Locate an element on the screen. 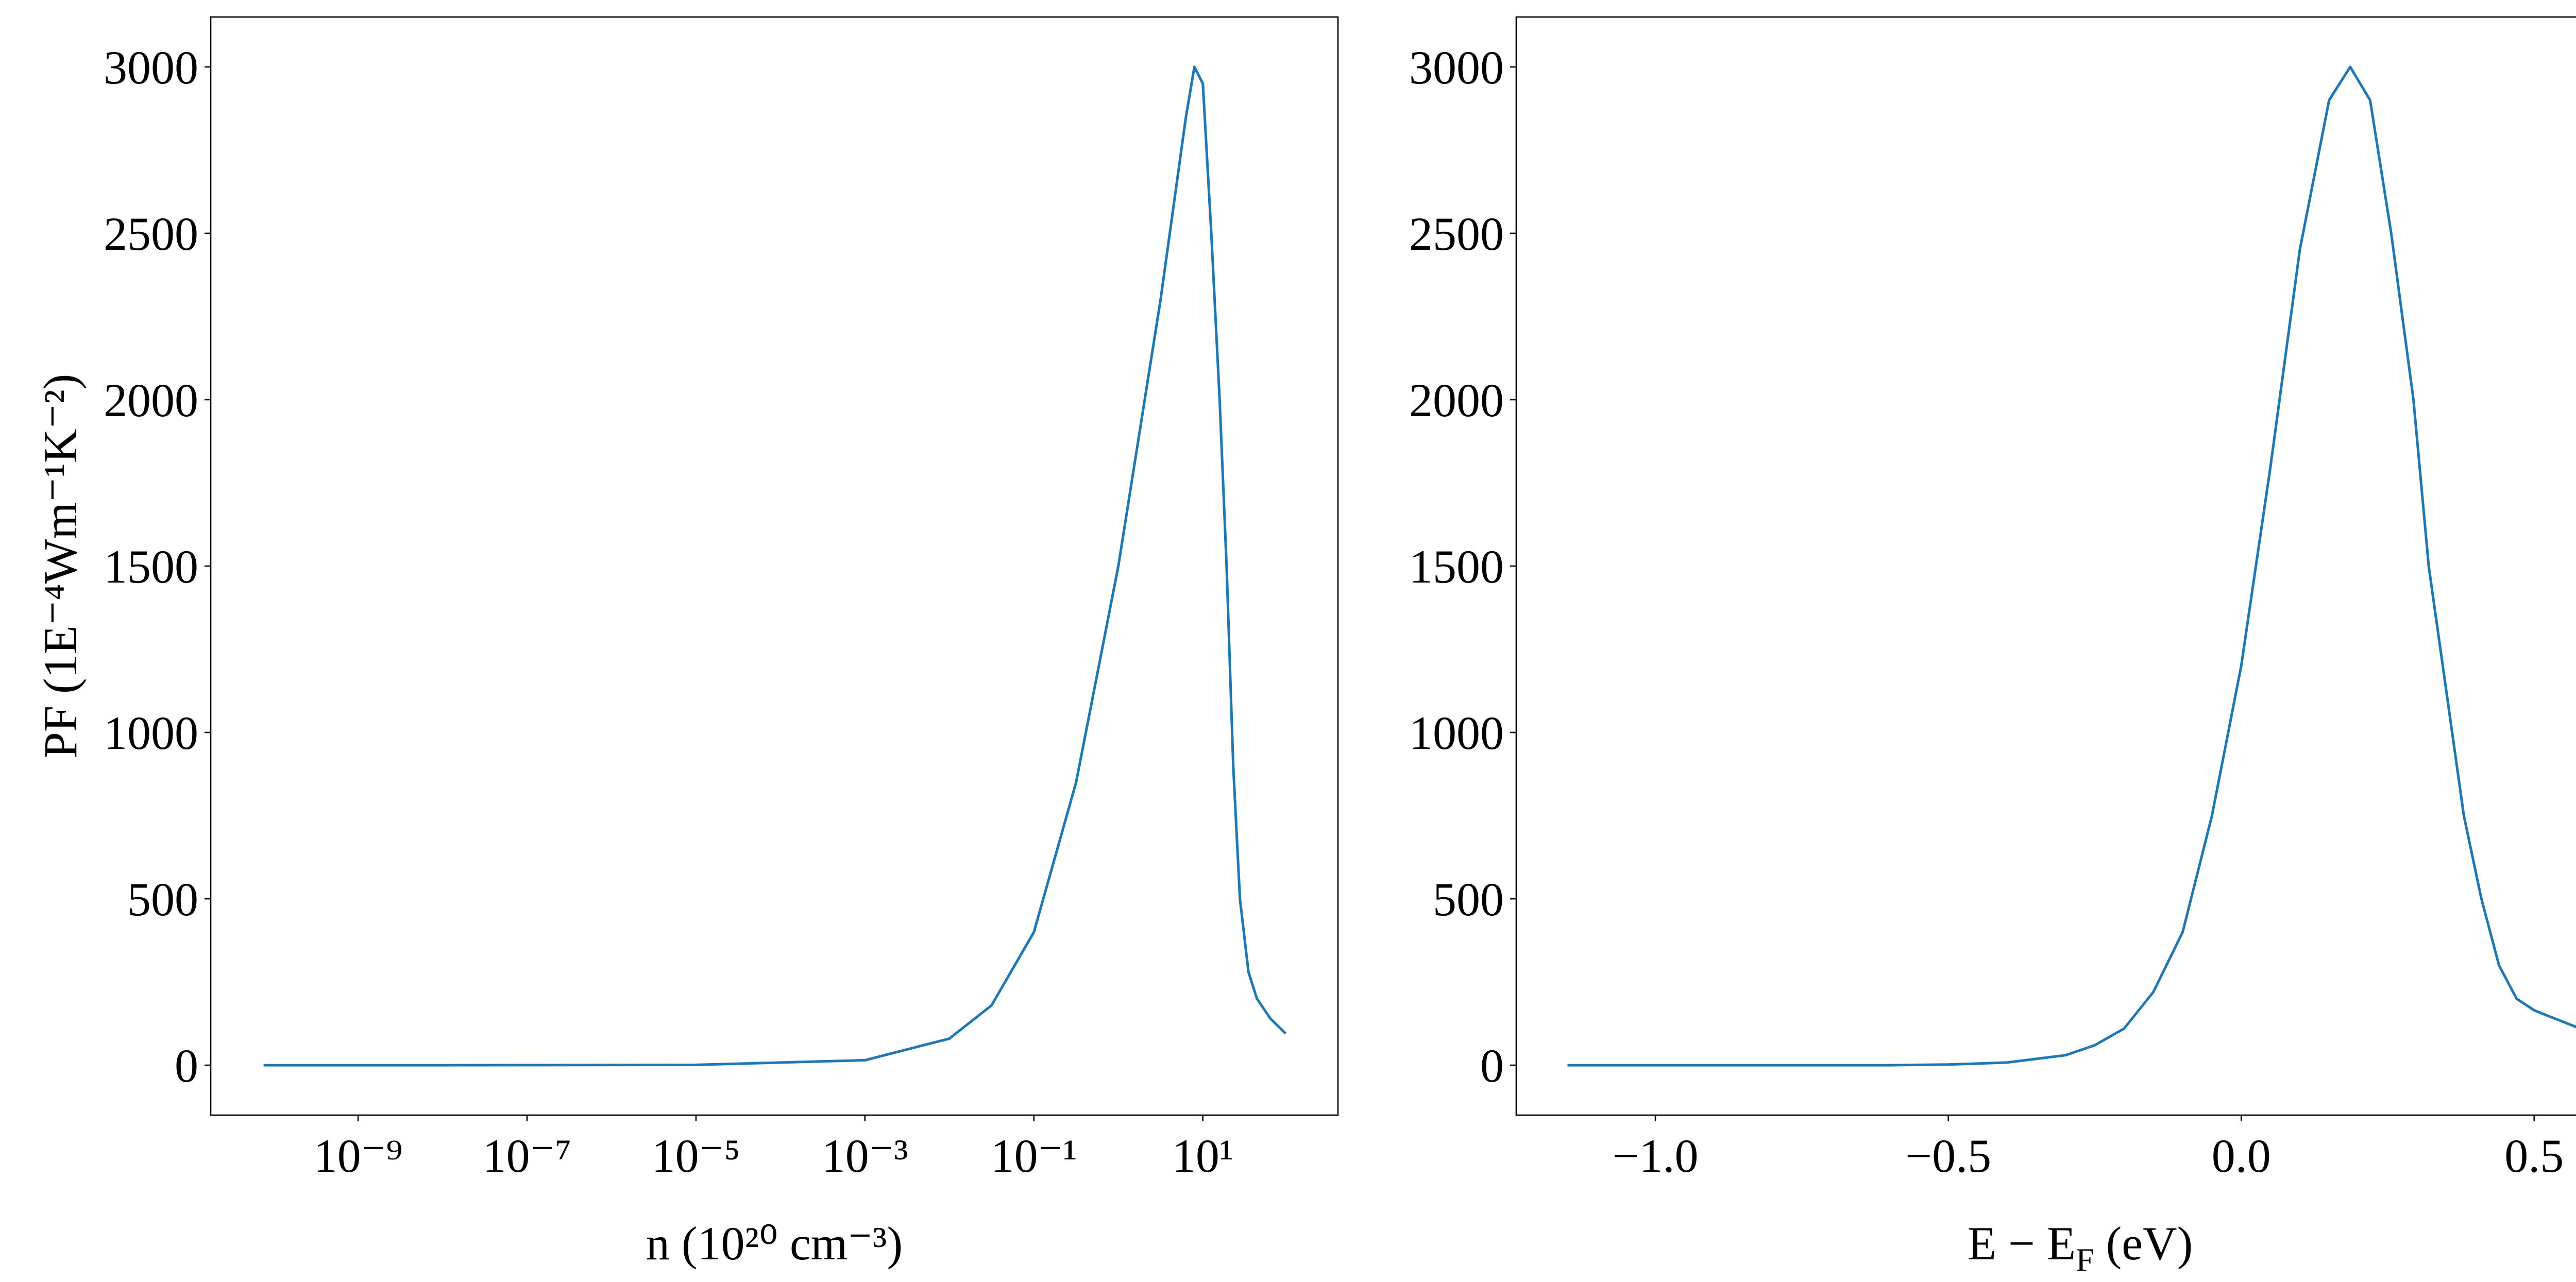 This screenshot has width=2576, height=1282. x-axis-label: n (10²⁰ cm⁻³) is located at coordinates (774, 1243).